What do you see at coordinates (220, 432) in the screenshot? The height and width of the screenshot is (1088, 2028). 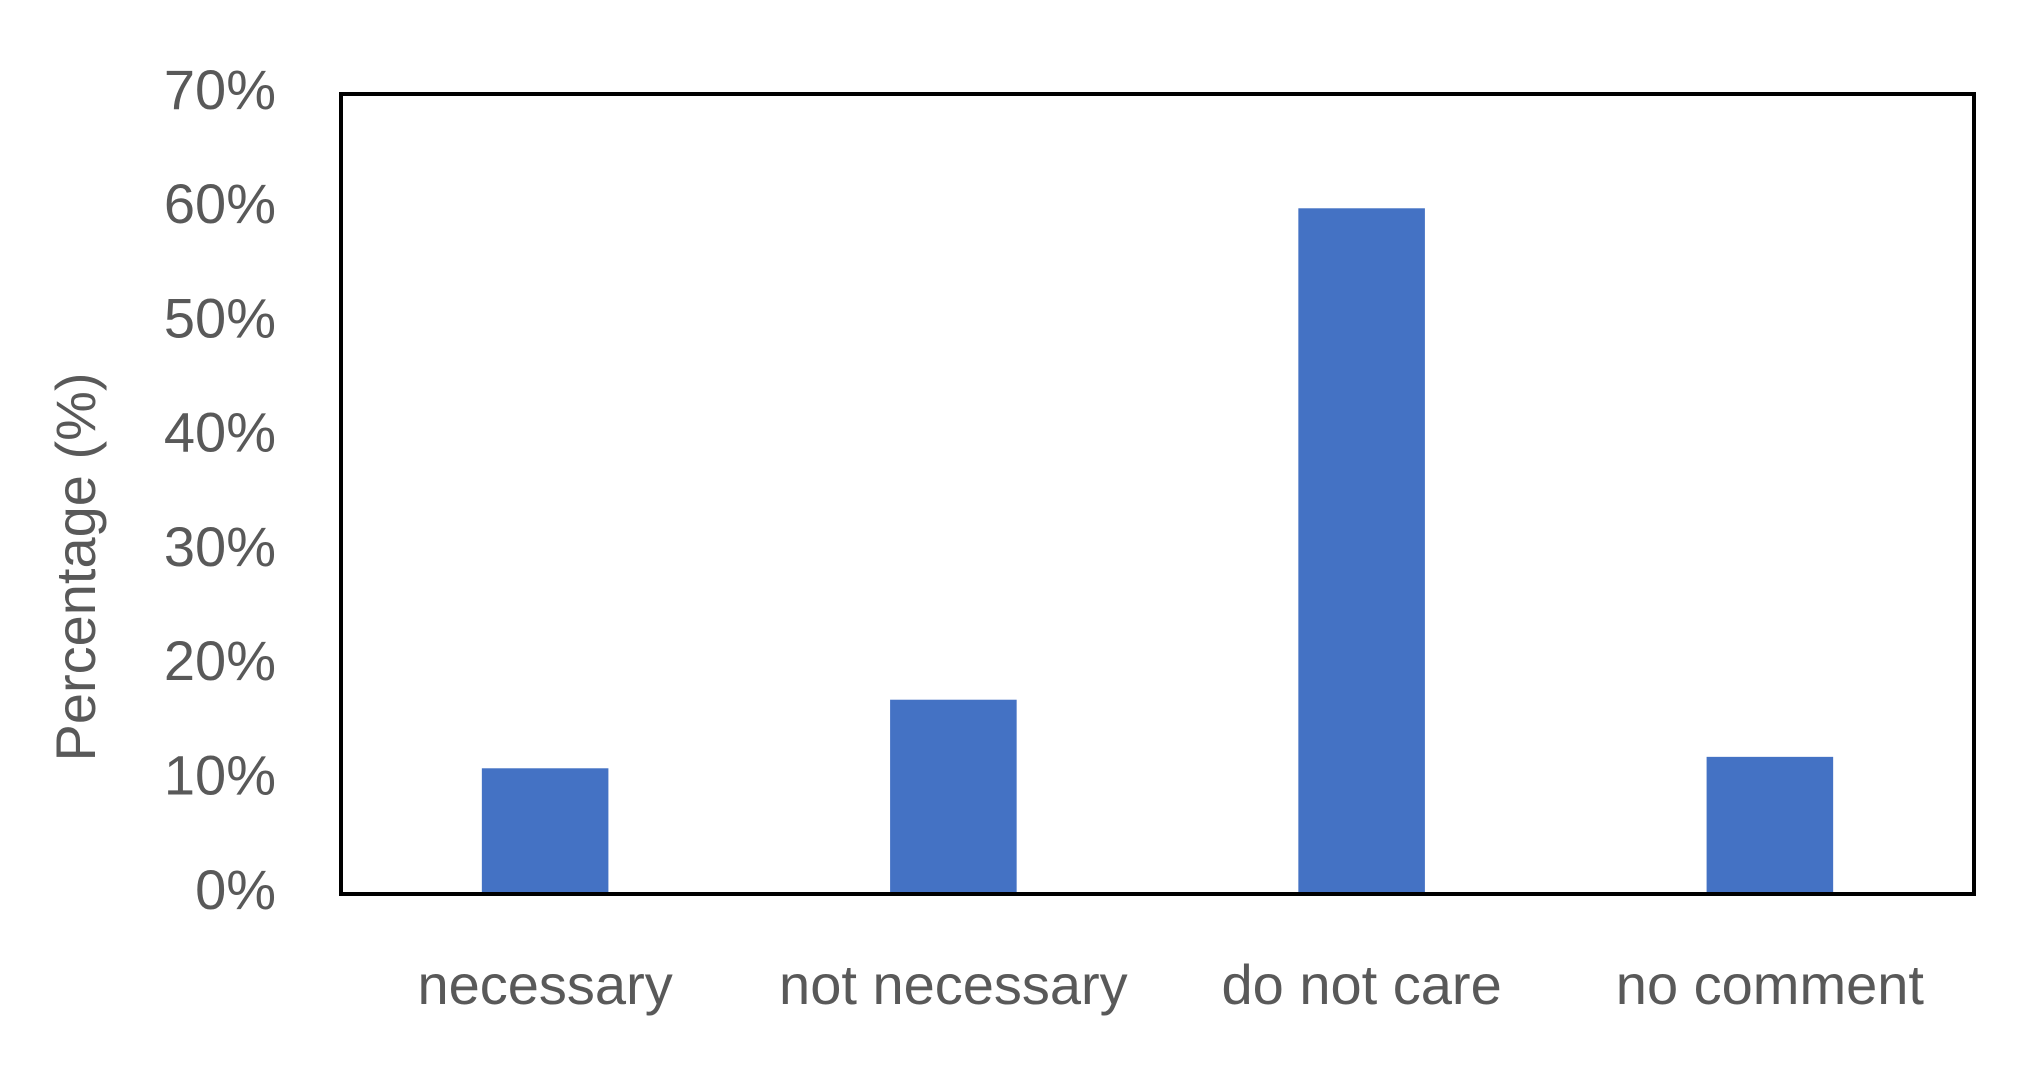 I see `y-tick-label: 40%` at bounding box center [220, 432].